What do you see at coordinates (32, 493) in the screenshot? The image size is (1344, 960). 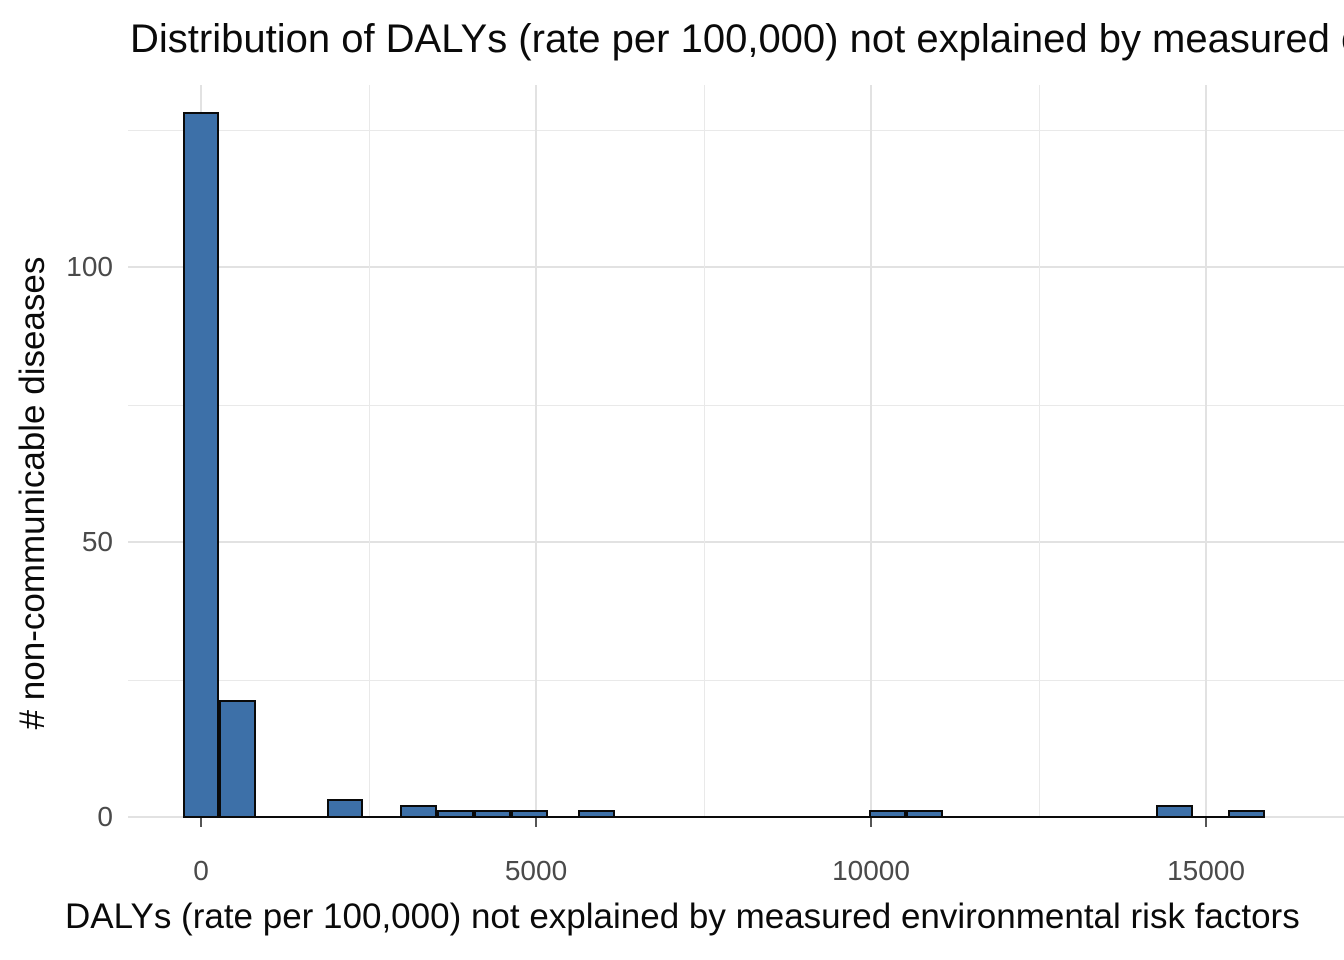 I see `y-axis-title: # non-communicable diseases` at bounding box center [32, 493].